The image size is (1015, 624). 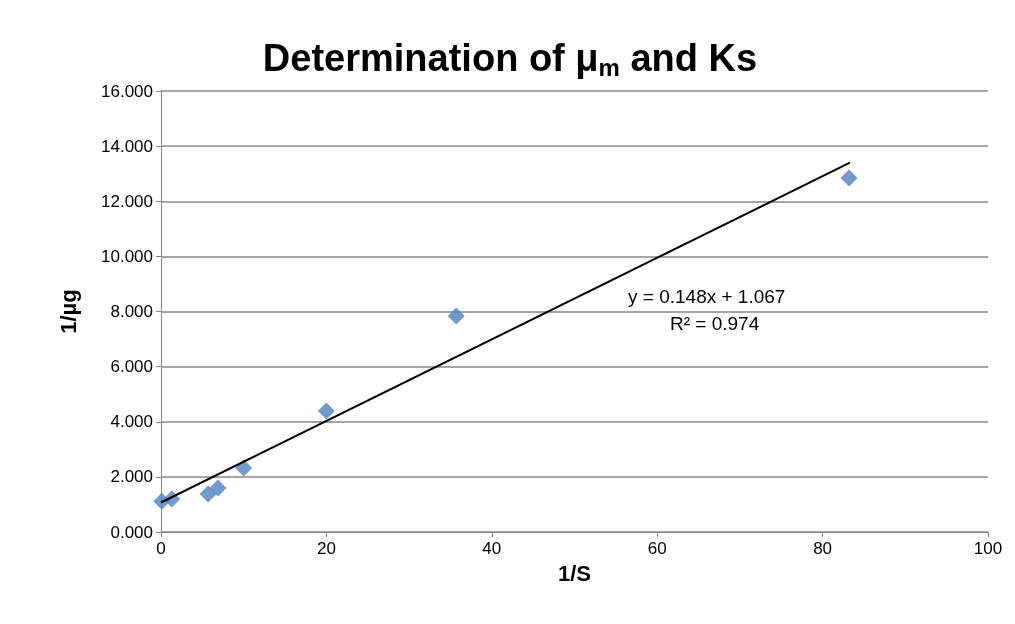 I want to click on y-axis-title: 1/µg, so click(x=68, y=311).